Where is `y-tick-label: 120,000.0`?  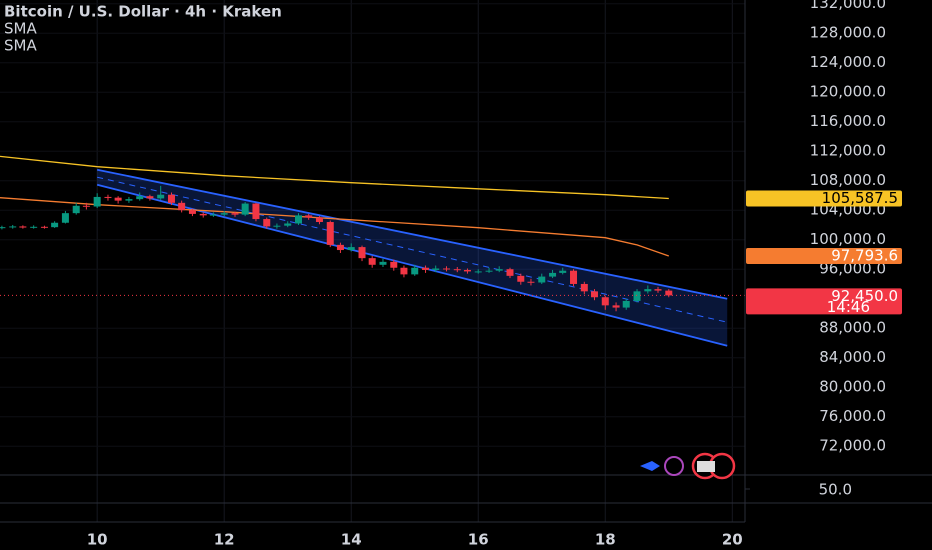
y-tick-label: 120,000.0 is located at coordinates (848, 92).